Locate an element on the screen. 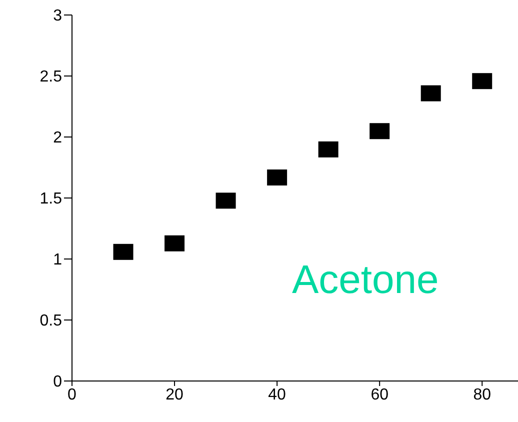 This screenshot has height=422, width=518. y-tick-label: 2 is located at coordinates (57, 138).